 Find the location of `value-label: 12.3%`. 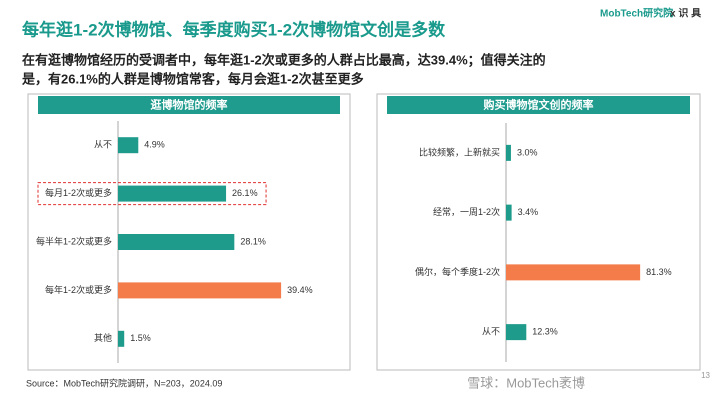

value-label: 12.3% is located at coordinates (545, 332).